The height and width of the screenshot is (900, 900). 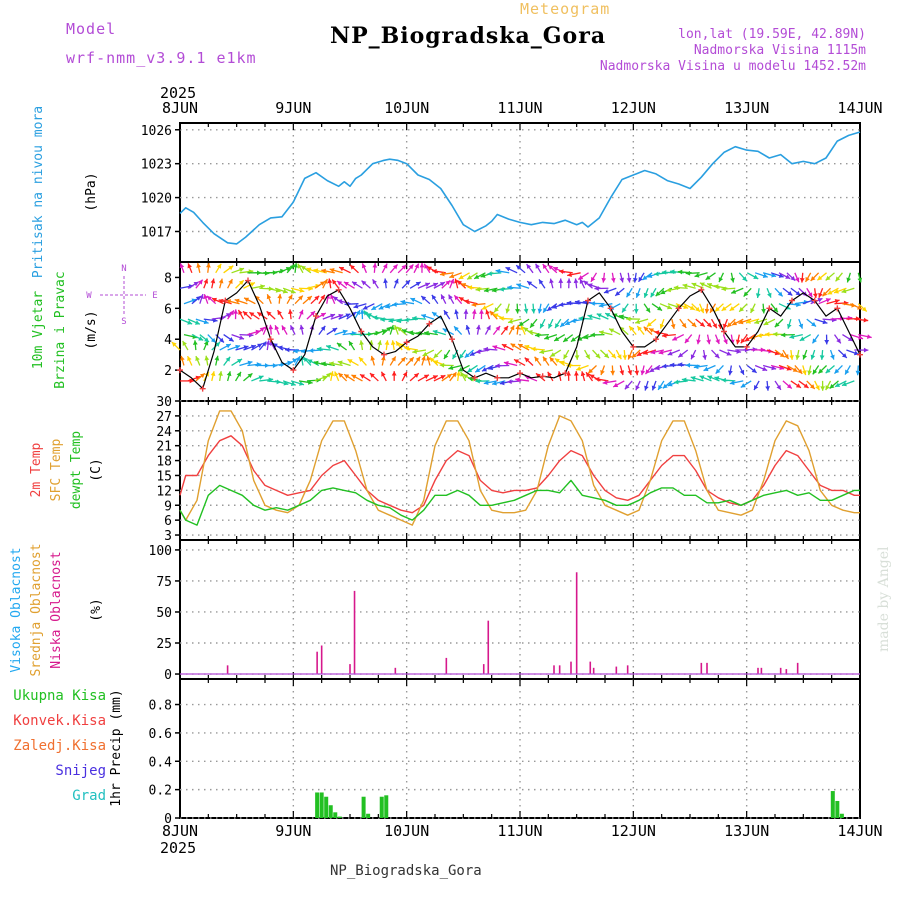 I want to click on temp-dewpt-ylabel: dewpt Temp, so click(x=76, y=470).